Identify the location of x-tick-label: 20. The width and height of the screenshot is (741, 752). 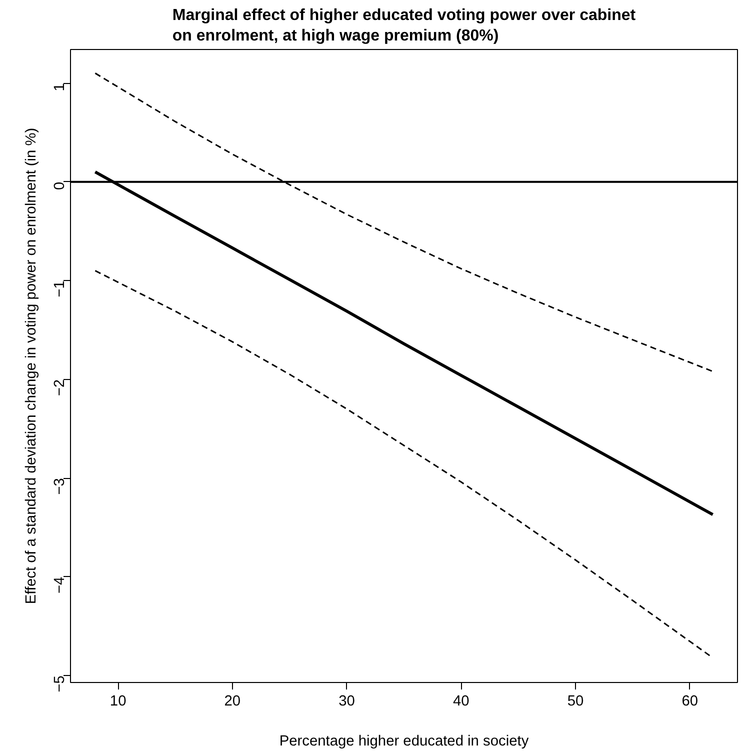
(232, 702).